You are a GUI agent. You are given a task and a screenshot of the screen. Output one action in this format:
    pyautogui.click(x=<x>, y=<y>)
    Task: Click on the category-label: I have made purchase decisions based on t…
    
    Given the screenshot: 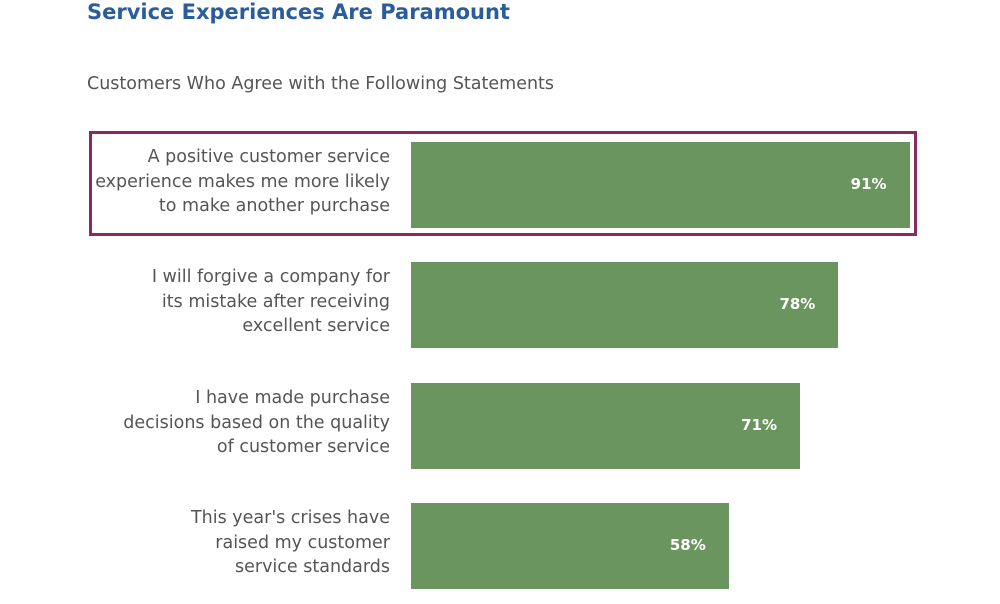 What is the action you would take?
    pyautogui.click(x=230, y=423)
    